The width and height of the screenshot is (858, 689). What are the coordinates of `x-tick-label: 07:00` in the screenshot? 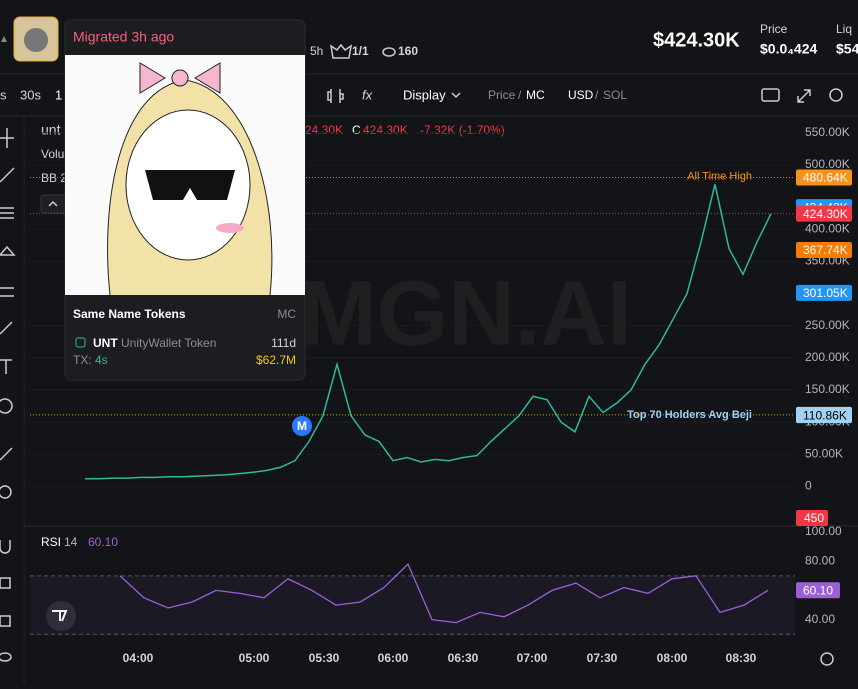 It's located at (532, 658).